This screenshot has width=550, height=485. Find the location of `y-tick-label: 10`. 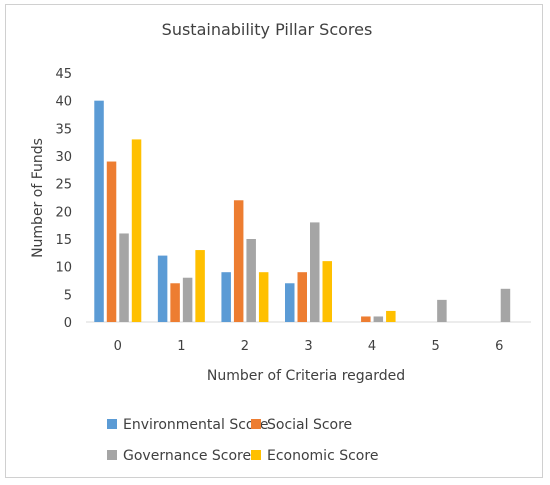

y-tick-label: 10 is located at coordinates (63, 268).